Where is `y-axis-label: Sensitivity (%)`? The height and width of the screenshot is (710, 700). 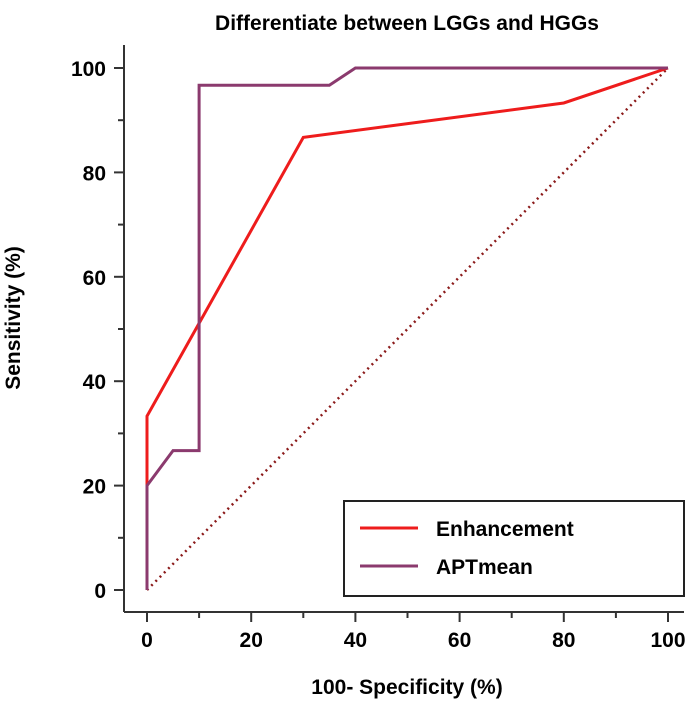
y-axis-label: Sensitivity (%) is located at coordinates (13, 318).